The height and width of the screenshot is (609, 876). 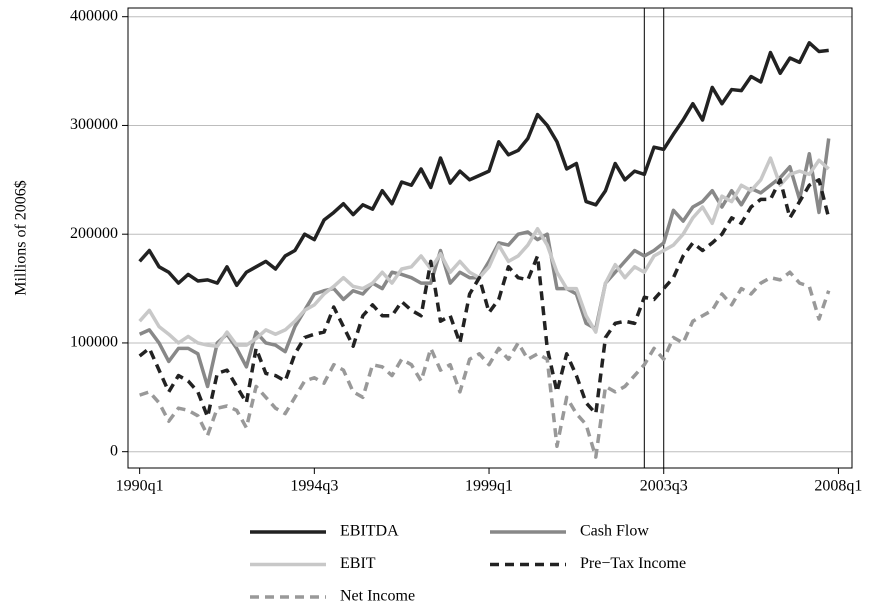 I want to click on legend-label: Pre−Tax Income, so click(x=633, y=563).